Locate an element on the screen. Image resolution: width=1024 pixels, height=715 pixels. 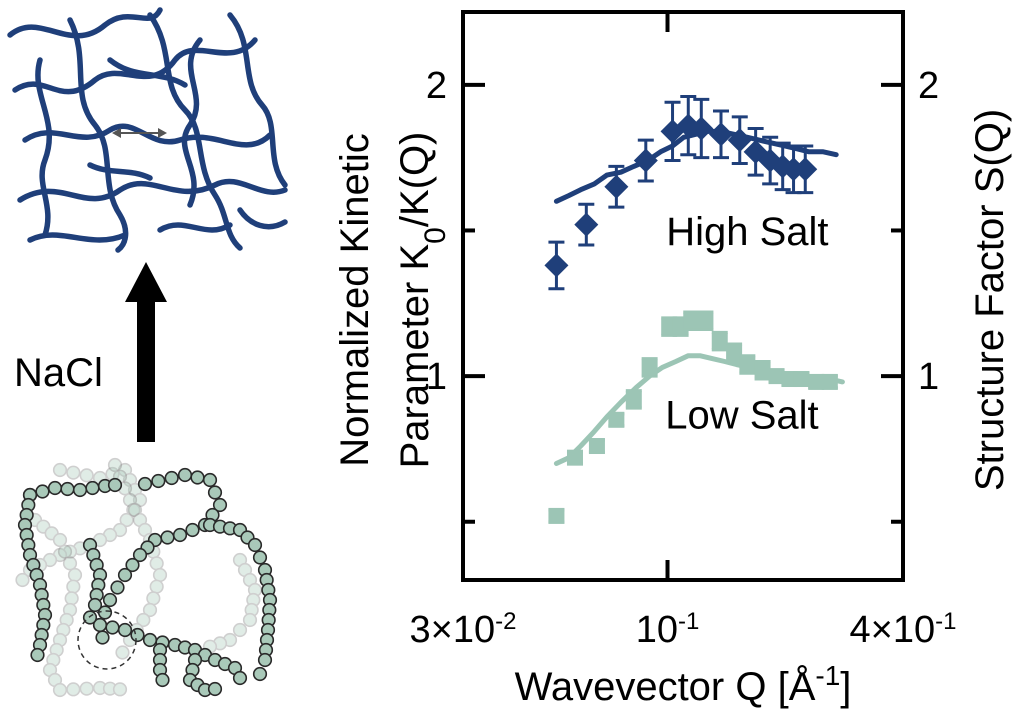
dashed-blob-circle is located at coordinates (107, 640).